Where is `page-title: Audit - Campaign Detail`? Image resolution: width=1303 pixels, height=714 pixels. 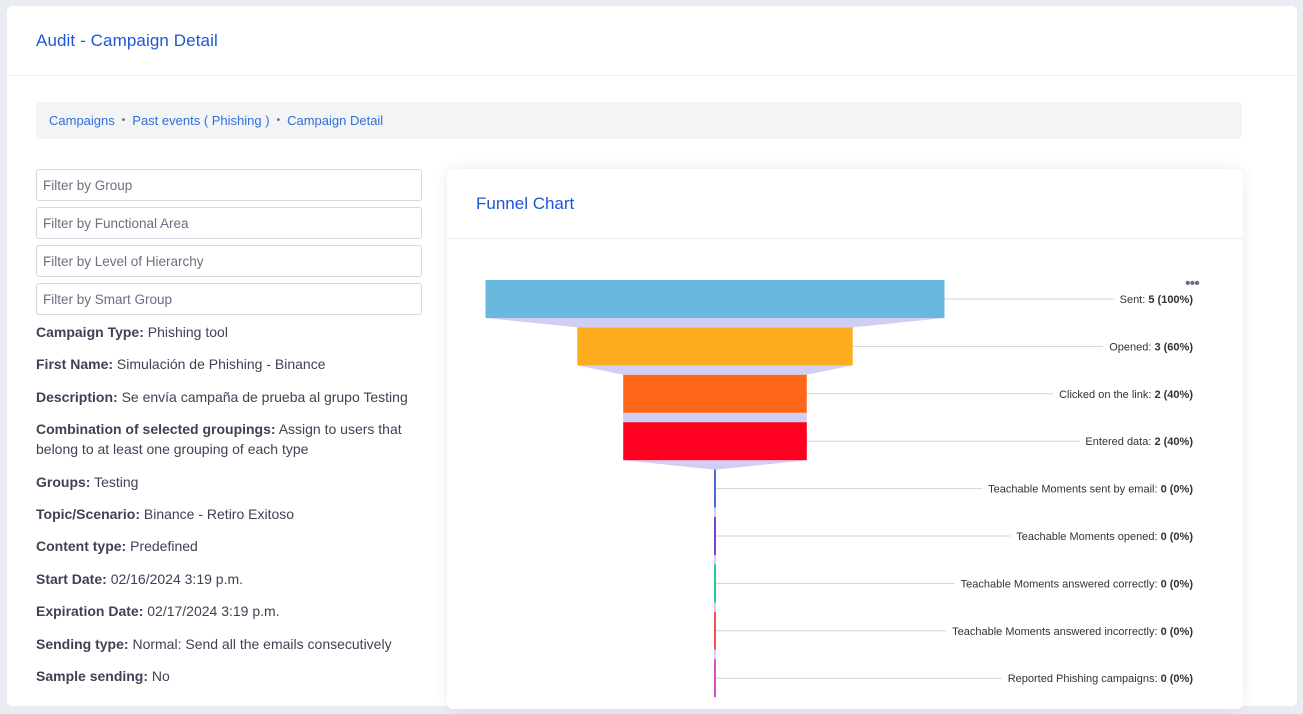 page-title: Audit - Campaign Detail is located at coordinates (127, 40).